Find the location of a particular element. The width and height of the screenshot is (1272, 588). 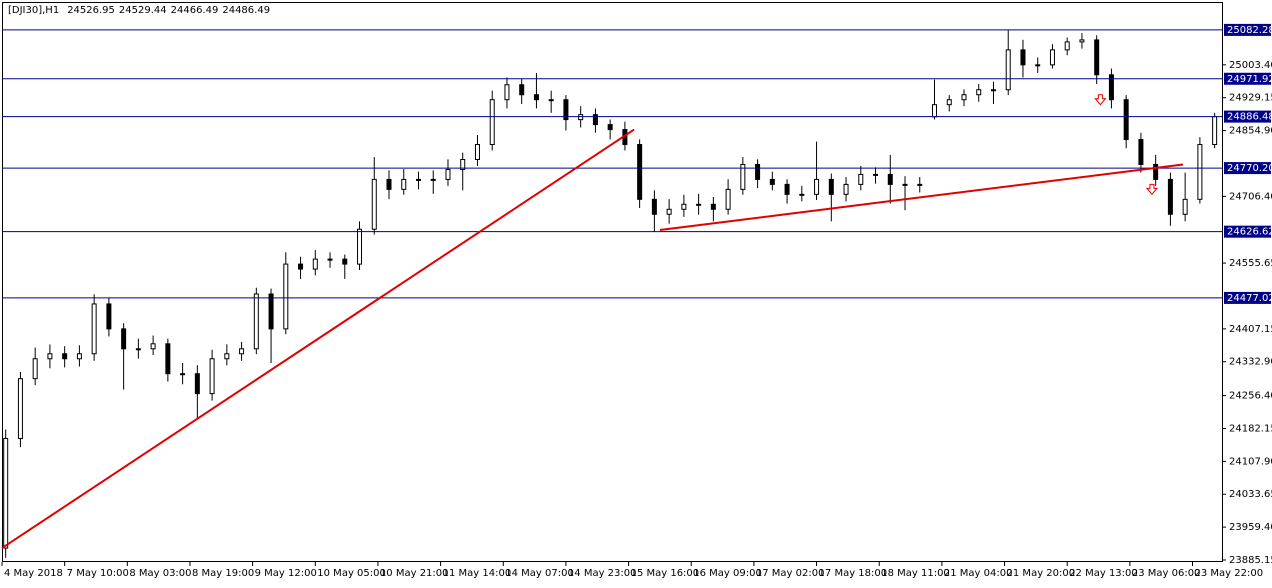

header-value: 24486.49 is located at coordinates (246, 10).